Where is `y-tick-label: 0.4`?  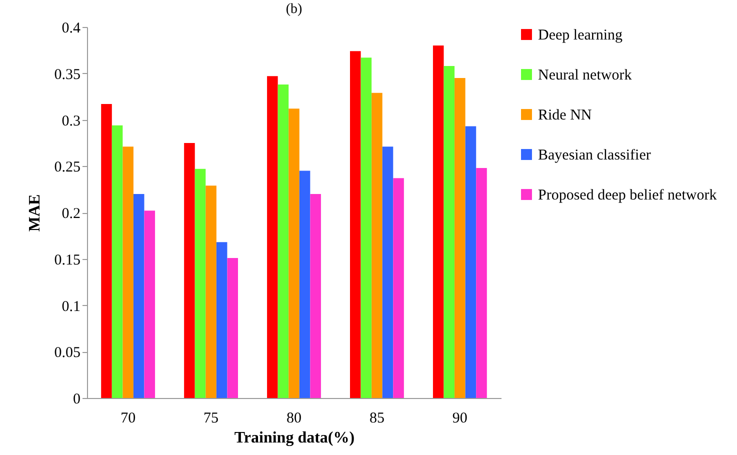
y-tick-label: 0.4 is located at coordinates (71, 28).